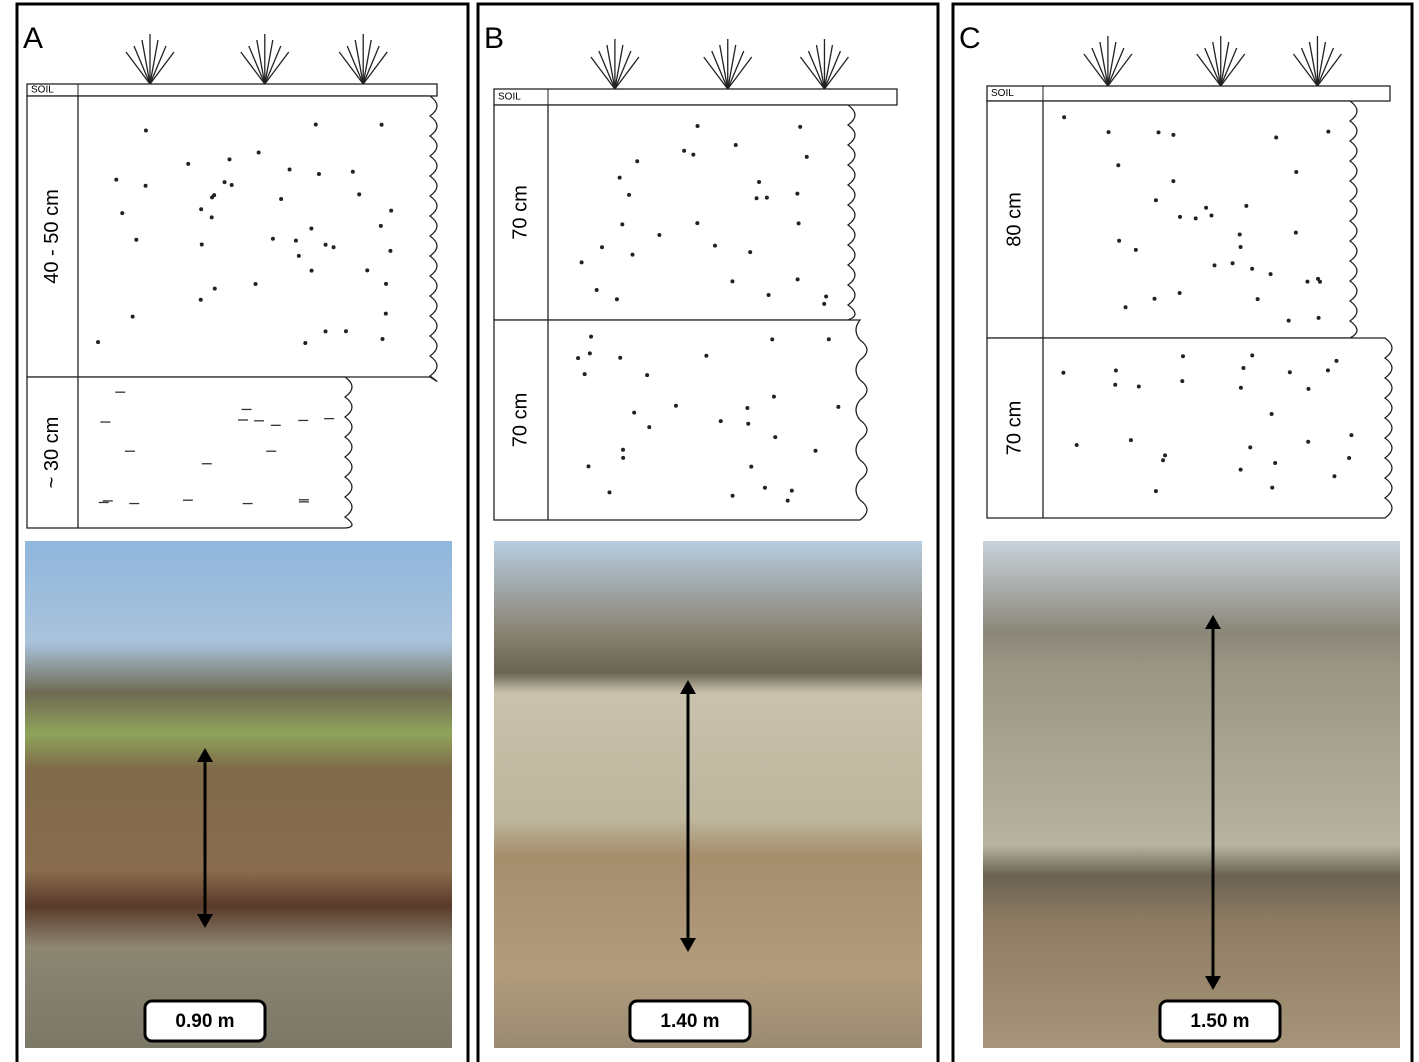  Describe the element at coordinates (689, 1021) in the screenshot. I see `height-label: 1.40 m` at that location.